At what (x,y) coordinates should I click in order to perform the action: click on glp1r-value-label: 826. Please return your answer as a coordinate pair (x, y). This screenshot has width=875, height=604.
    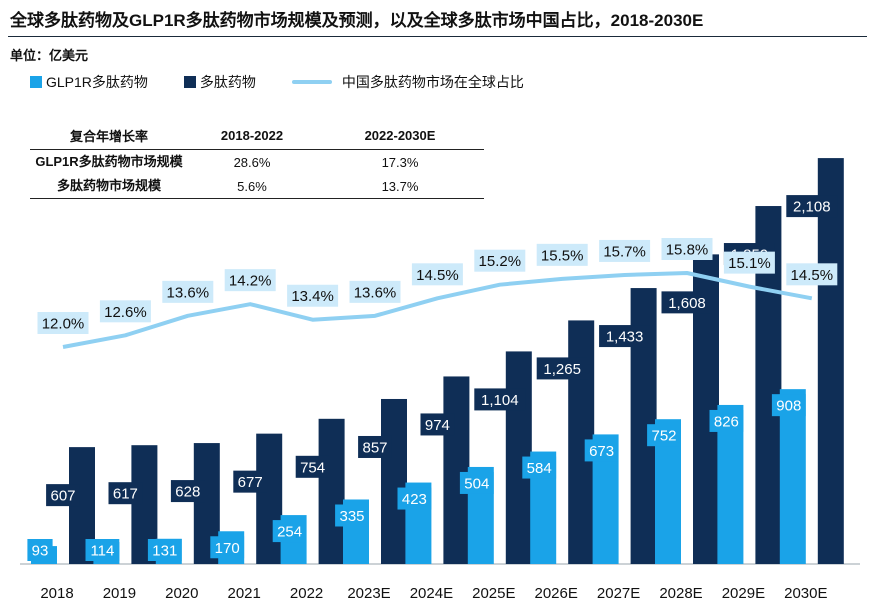
    Looking at the image, I should click on (726, 421).